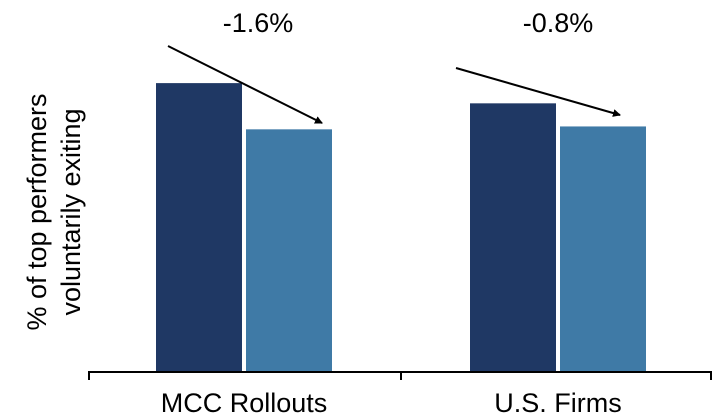 Image resolution: width=713 pixels, height=418 pixels. What do you see at coordinates (54, 211) in the screenshot?
I see `y-axis-label: % of top performers voluntarily exiting` at bounding box center [54, 211].